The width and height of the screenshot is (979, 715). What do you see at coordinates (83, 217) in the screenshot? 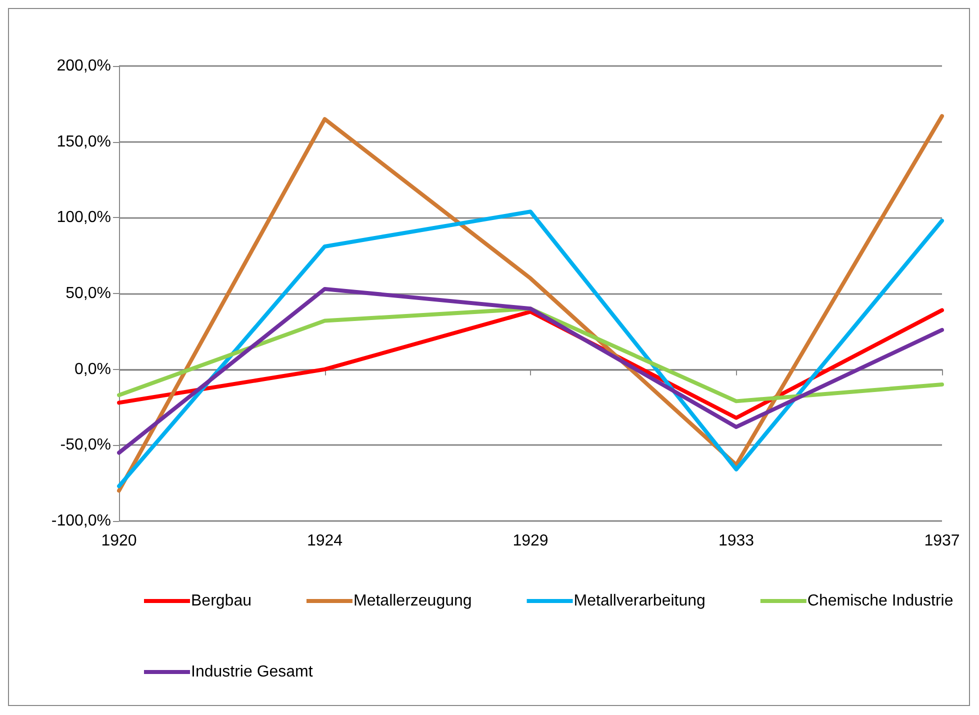
I see `y-tick-label: 100,0%` at bounding box center [83, 217].